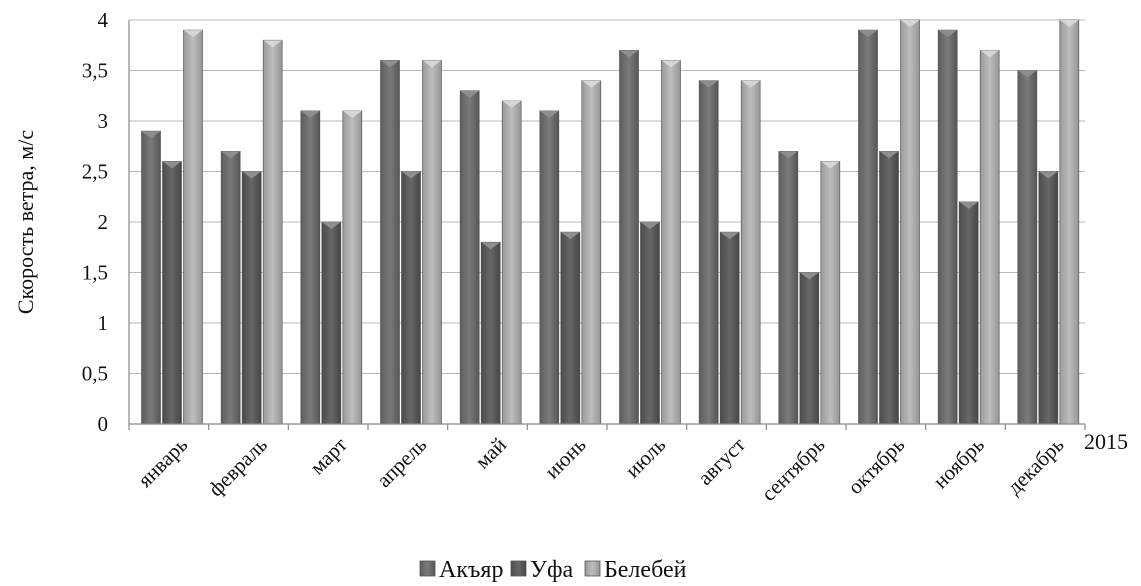 The height and width of the screenshot is (586, 1141). What do you see at coordinates (95, 172) in the screenshot?
I see `y-tick-label: 2,5` at bounding box center [95, 172].